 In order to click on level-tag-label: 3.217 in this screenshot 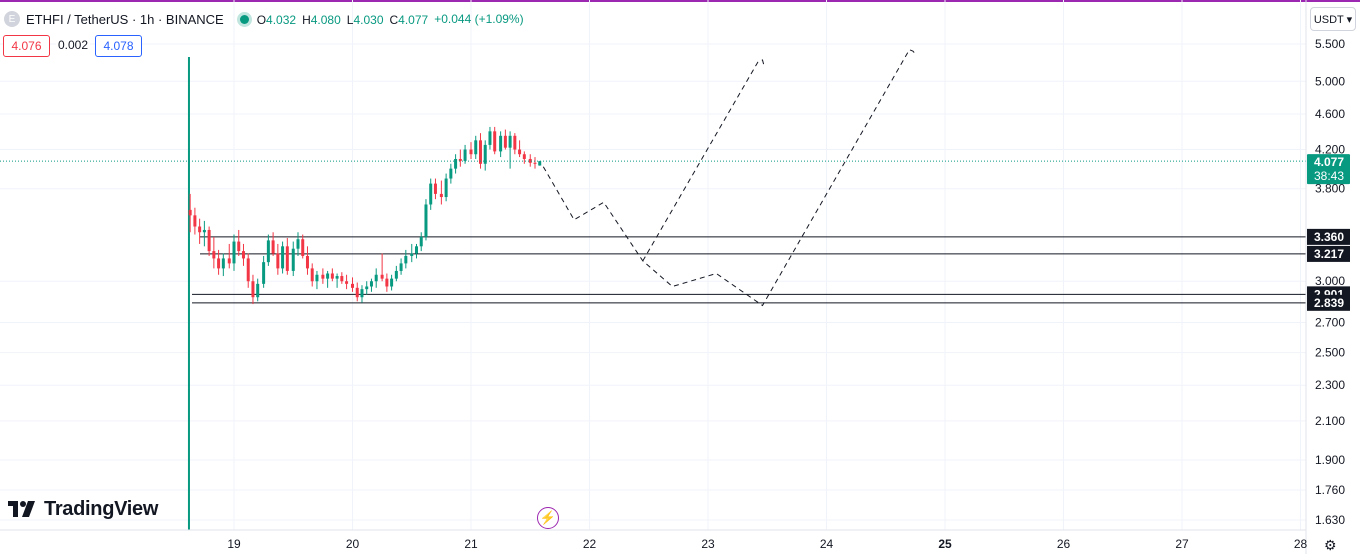, I will do `click(1329, 254)`.